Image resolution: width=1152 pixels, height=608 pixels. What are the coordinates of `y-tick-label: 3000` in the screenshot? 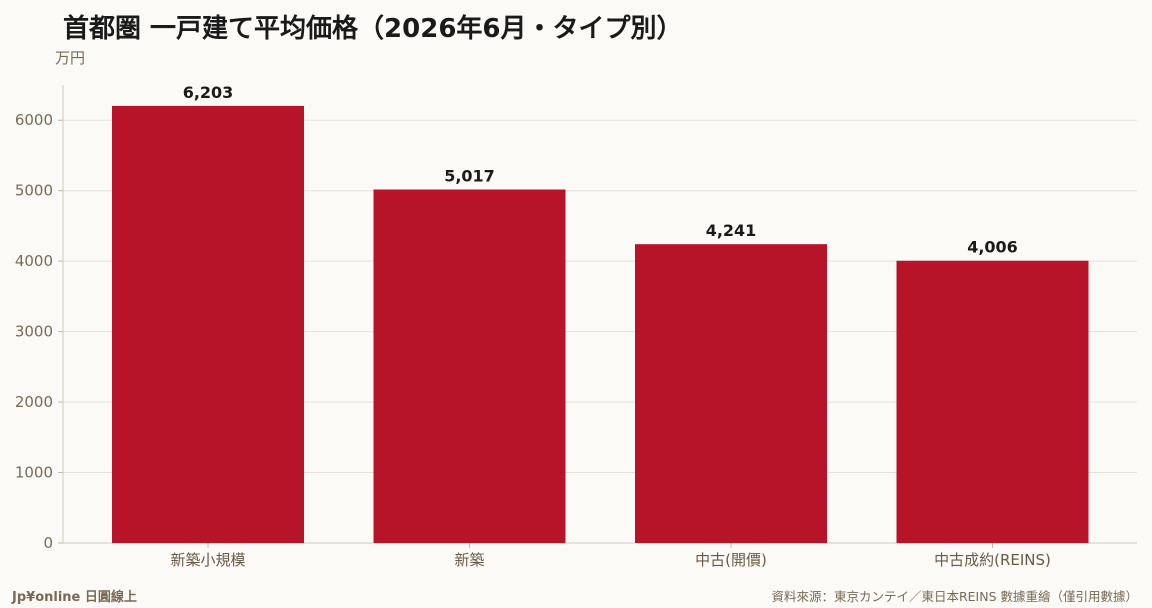 It's located at (34, 332).